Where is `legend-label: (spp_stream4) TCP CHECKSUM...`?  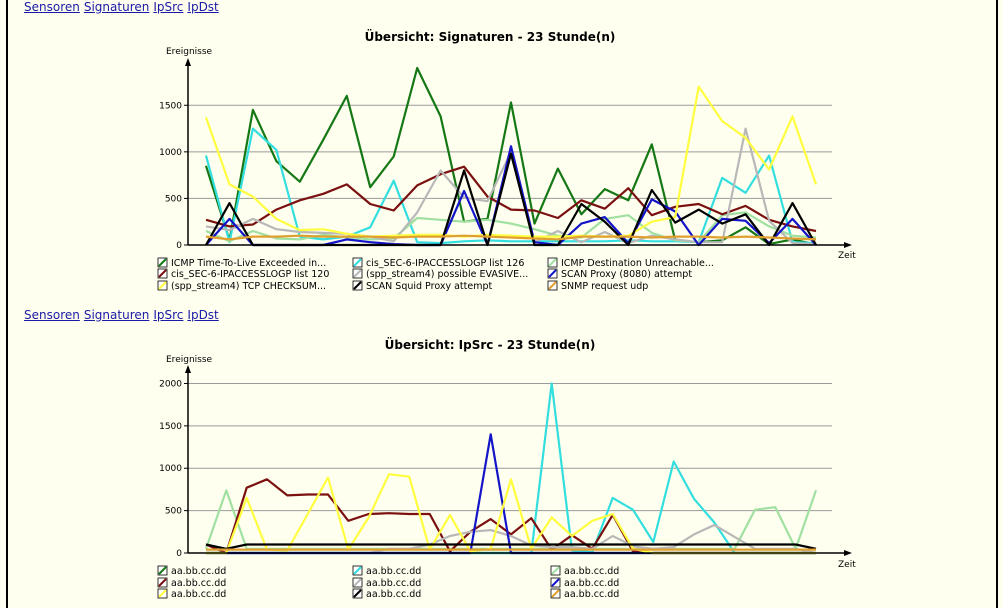
legend-label: (spp_stream4) TCP CHECKSUM... is located at coordinates (248, 286).